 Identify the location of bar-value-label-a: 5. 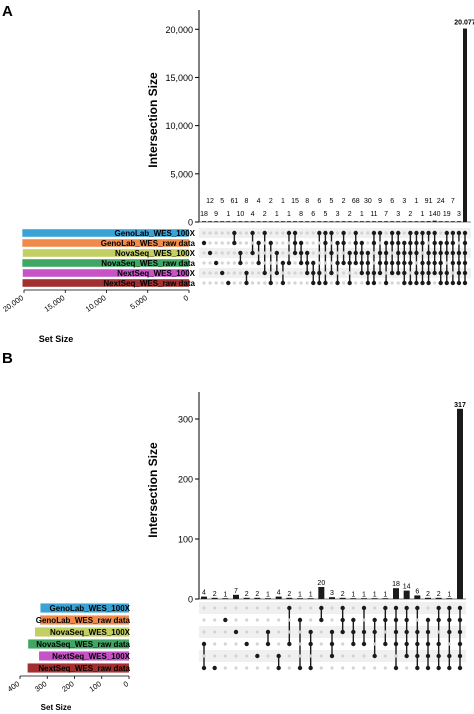
(332, 201).